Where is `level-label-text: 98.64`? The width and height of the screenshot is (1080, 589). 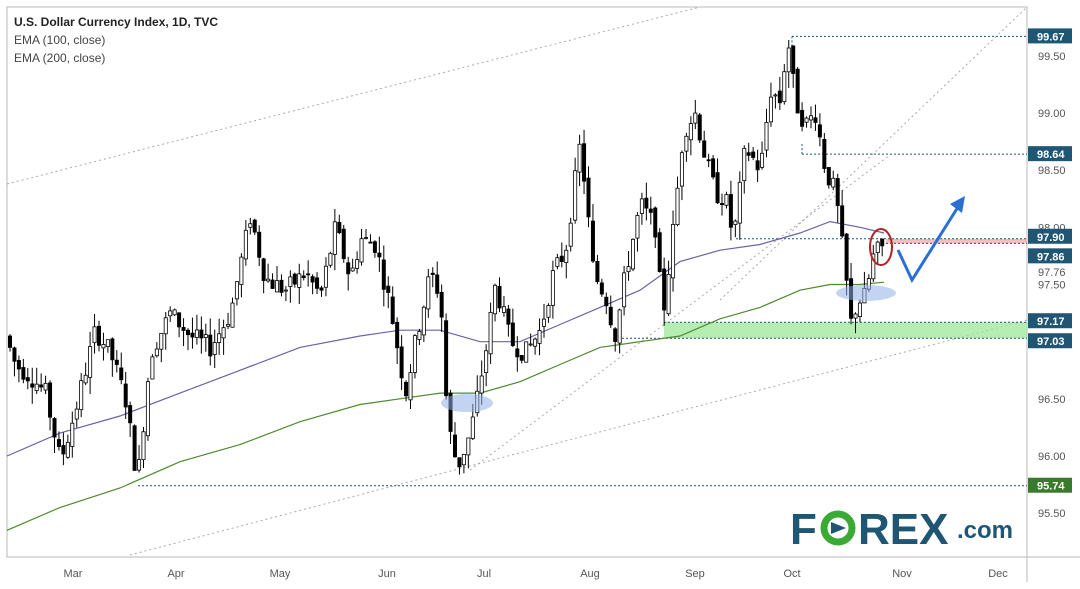
level-label-text: 98.64 is located at coordinates (1051, 155).